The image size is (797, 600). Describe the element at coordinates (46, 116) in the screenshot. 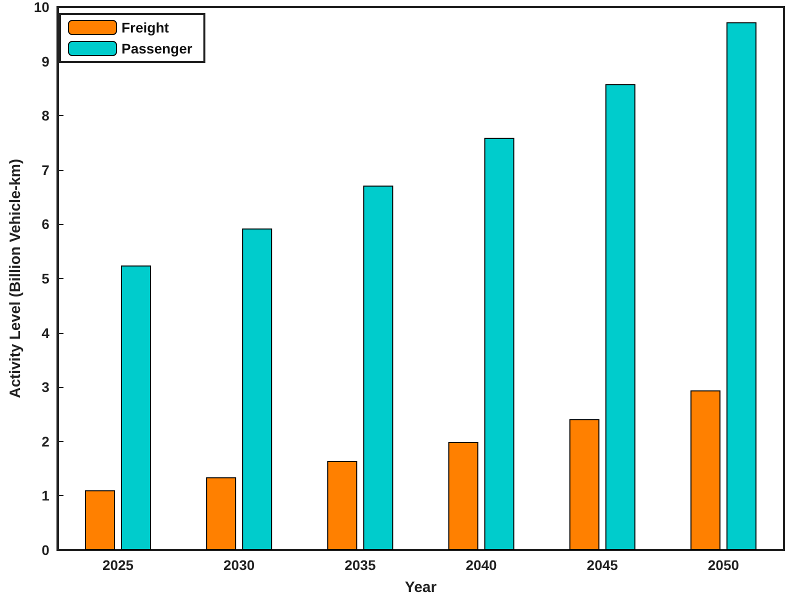

I see `y-tick-label: 8` at that location.